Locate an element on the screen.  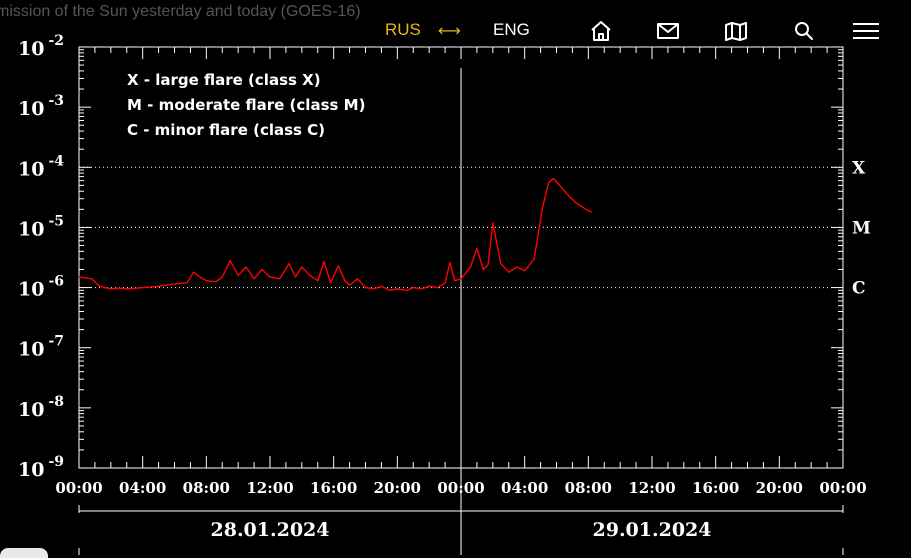
y-tick-label: 10 -5 is located at coordinates (41, 226).